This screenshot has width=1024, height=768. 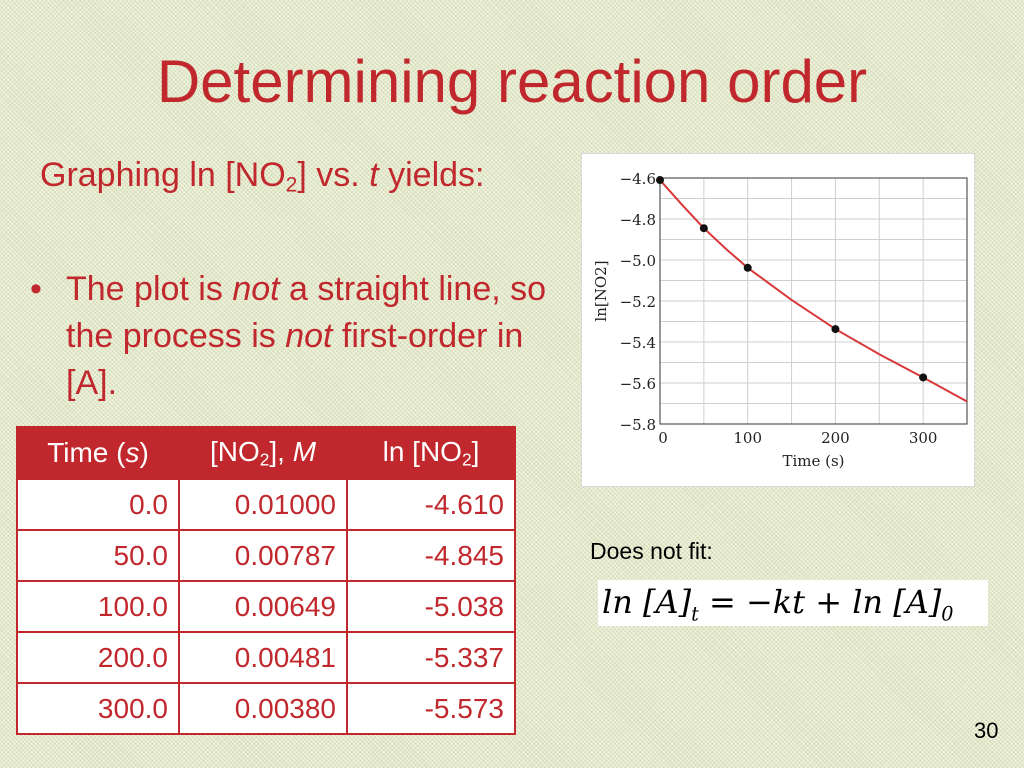 I want to click on x-tick-label: 0, so click(x=663, y=438).